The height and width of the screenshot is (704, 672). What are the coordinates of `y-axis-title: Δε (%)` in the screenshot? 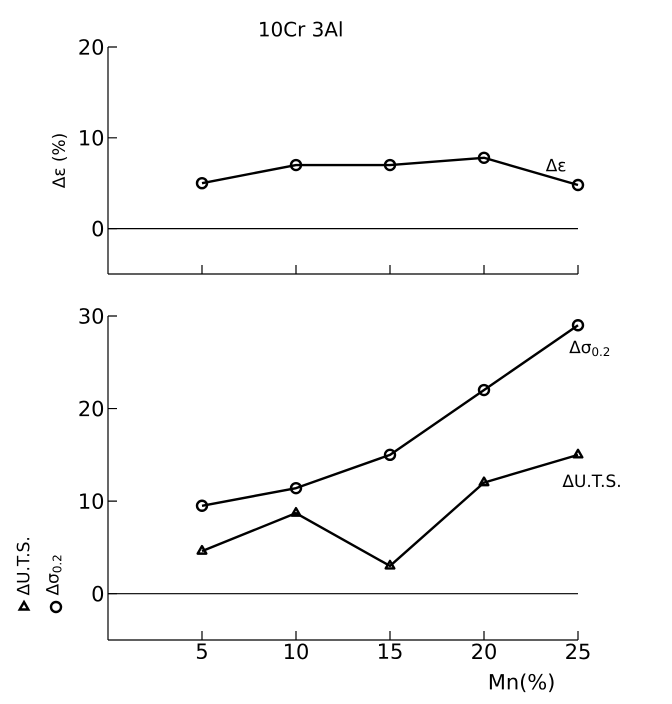 It's located at (60, 161).